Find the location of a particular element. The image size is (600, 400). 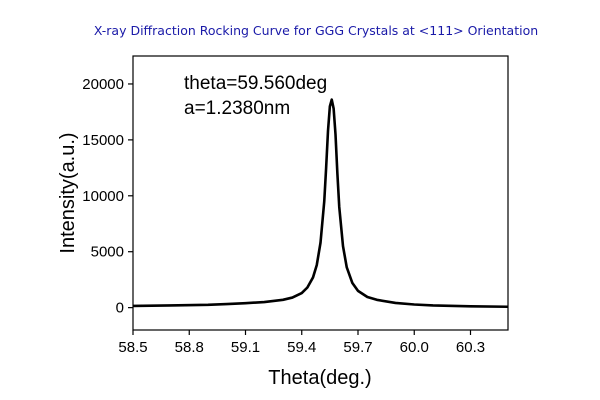

x-tick-label: 60.3 is located at coordinates (470, 347).